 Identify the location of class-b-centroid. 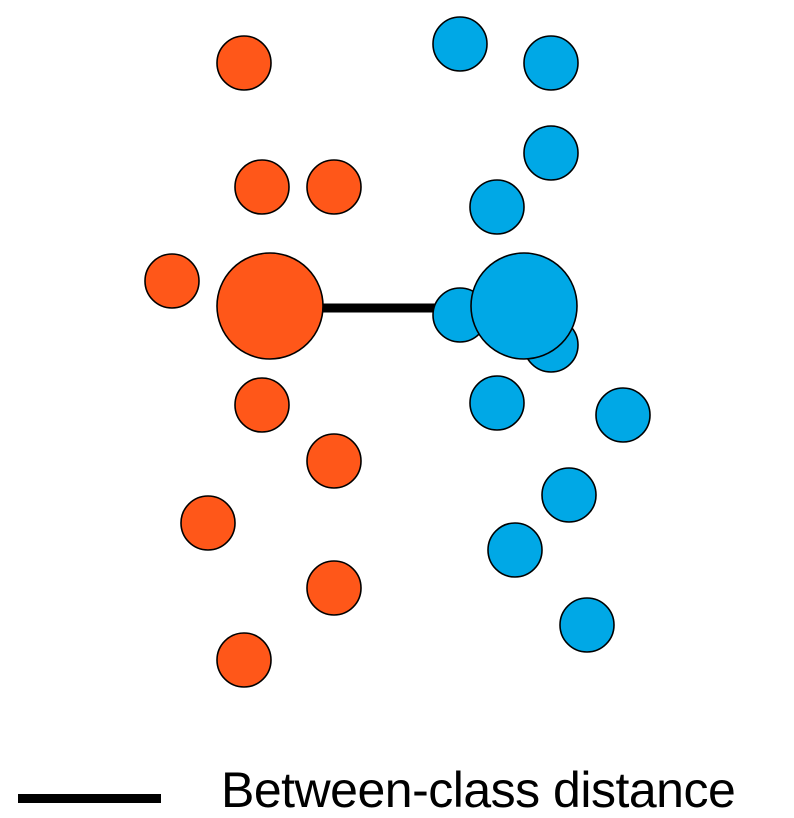
(524, 306).